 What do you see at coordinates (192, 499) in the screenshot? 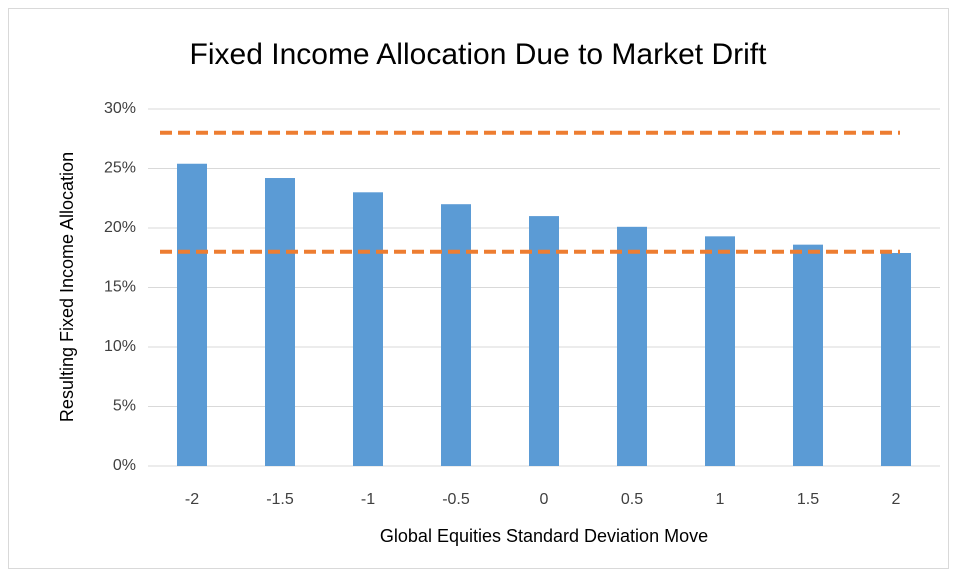
I see `x-tick-label: -2` at bounding box center [192, 499].